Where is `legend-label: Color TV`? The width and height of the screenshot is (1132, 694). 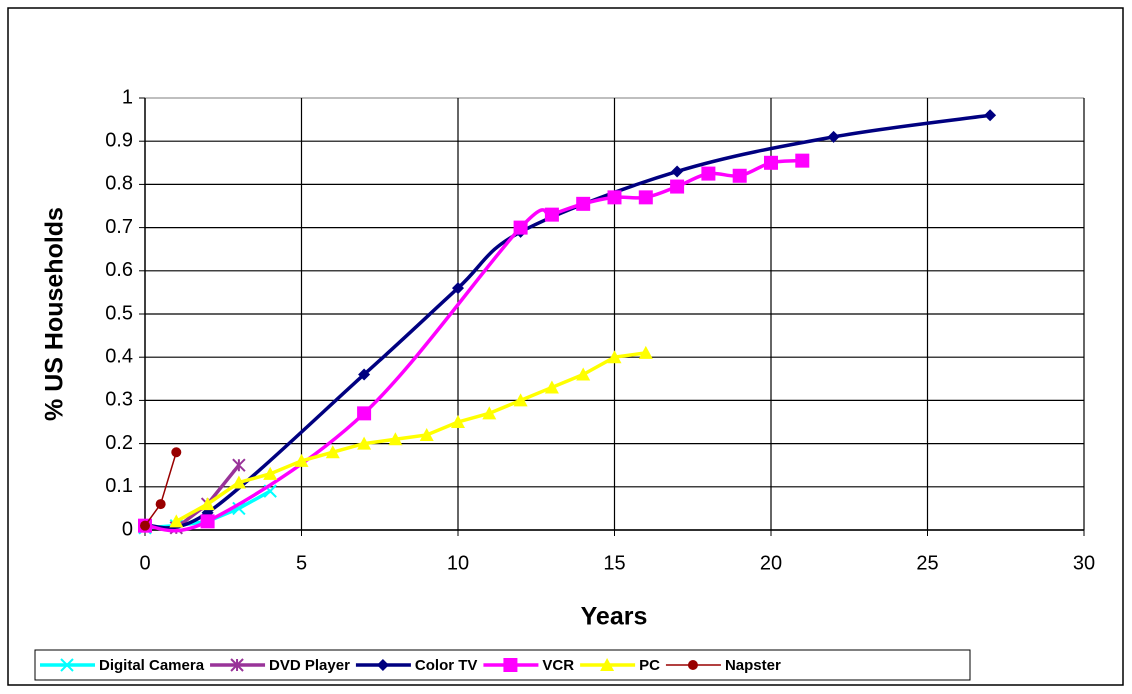 legend-label: Color TV is located at coordinates (446, 665).